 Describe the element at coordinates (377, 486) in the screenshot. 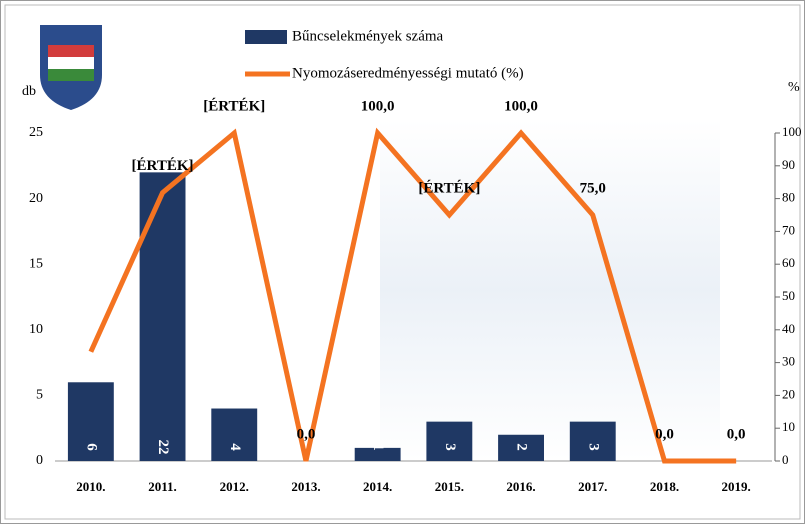

I see `x-tick-label: 2014.` at that location.